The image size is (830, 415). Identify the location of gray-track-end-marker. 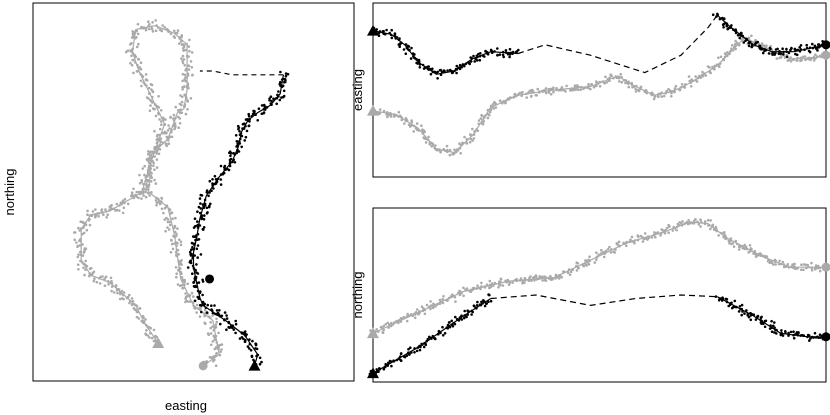
(203, 366).